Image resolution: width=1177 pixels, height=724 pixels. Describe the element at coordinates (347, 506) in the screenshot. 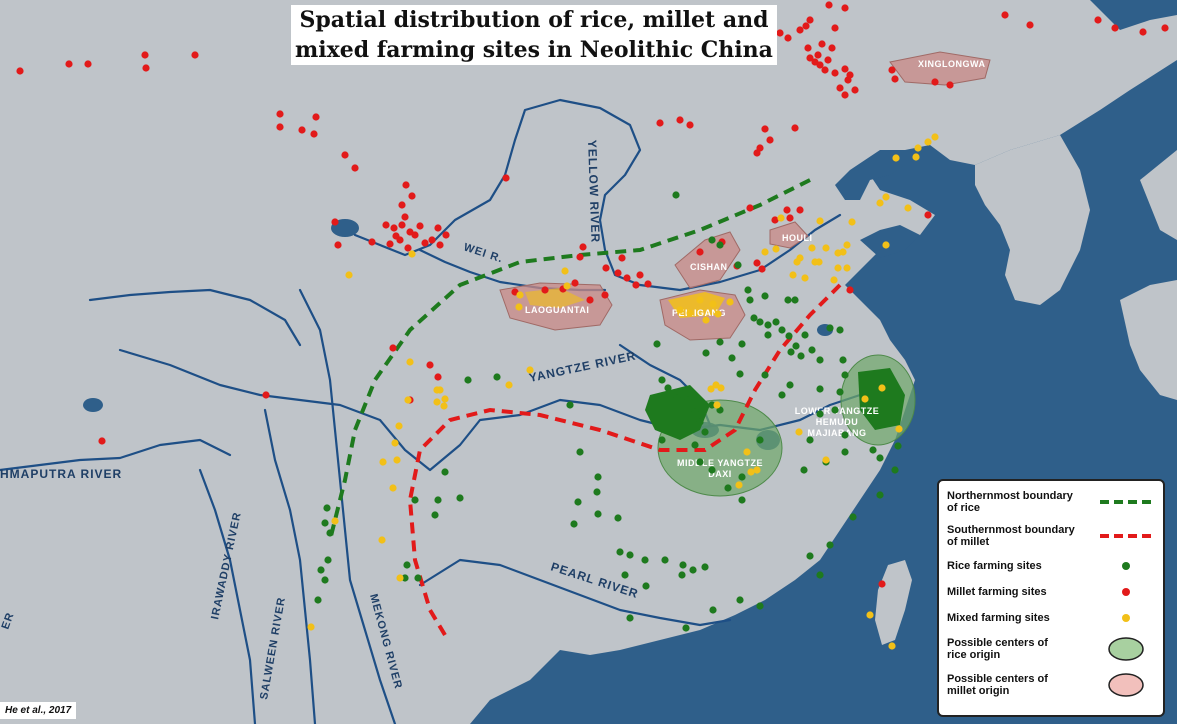

I see `mekong-river` at that location.